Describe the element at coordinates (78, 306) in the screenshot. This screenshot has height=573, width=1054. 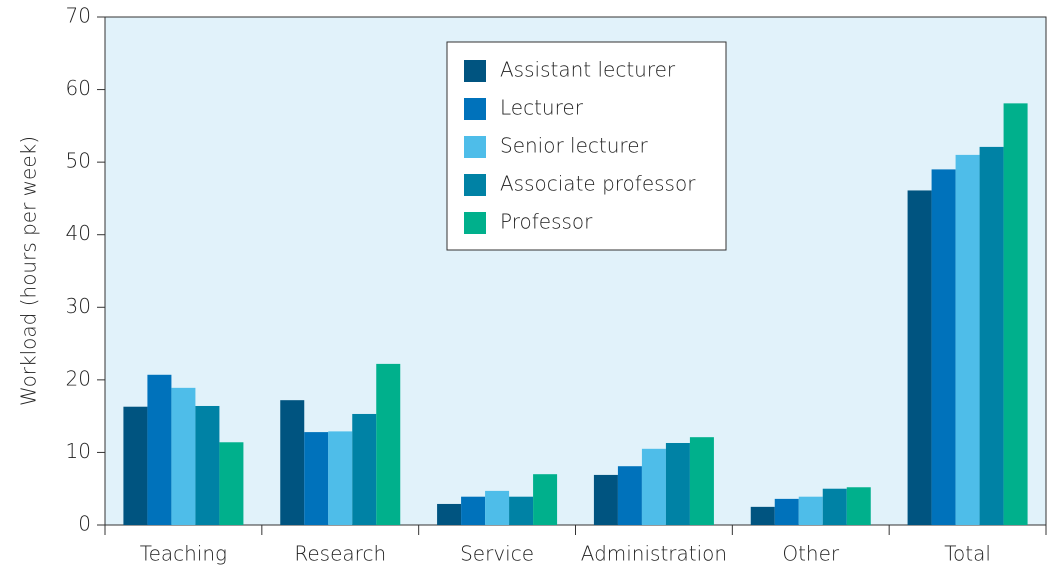
I see `y-tick-label: 30` at that location.